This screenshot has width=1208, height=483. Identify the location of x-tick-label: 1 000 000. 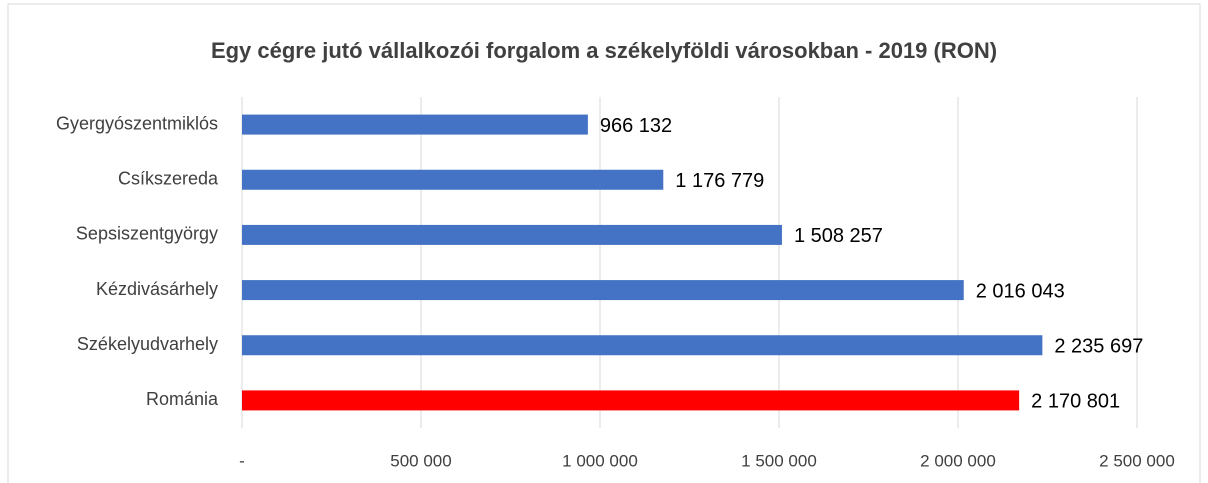
(600, 460).